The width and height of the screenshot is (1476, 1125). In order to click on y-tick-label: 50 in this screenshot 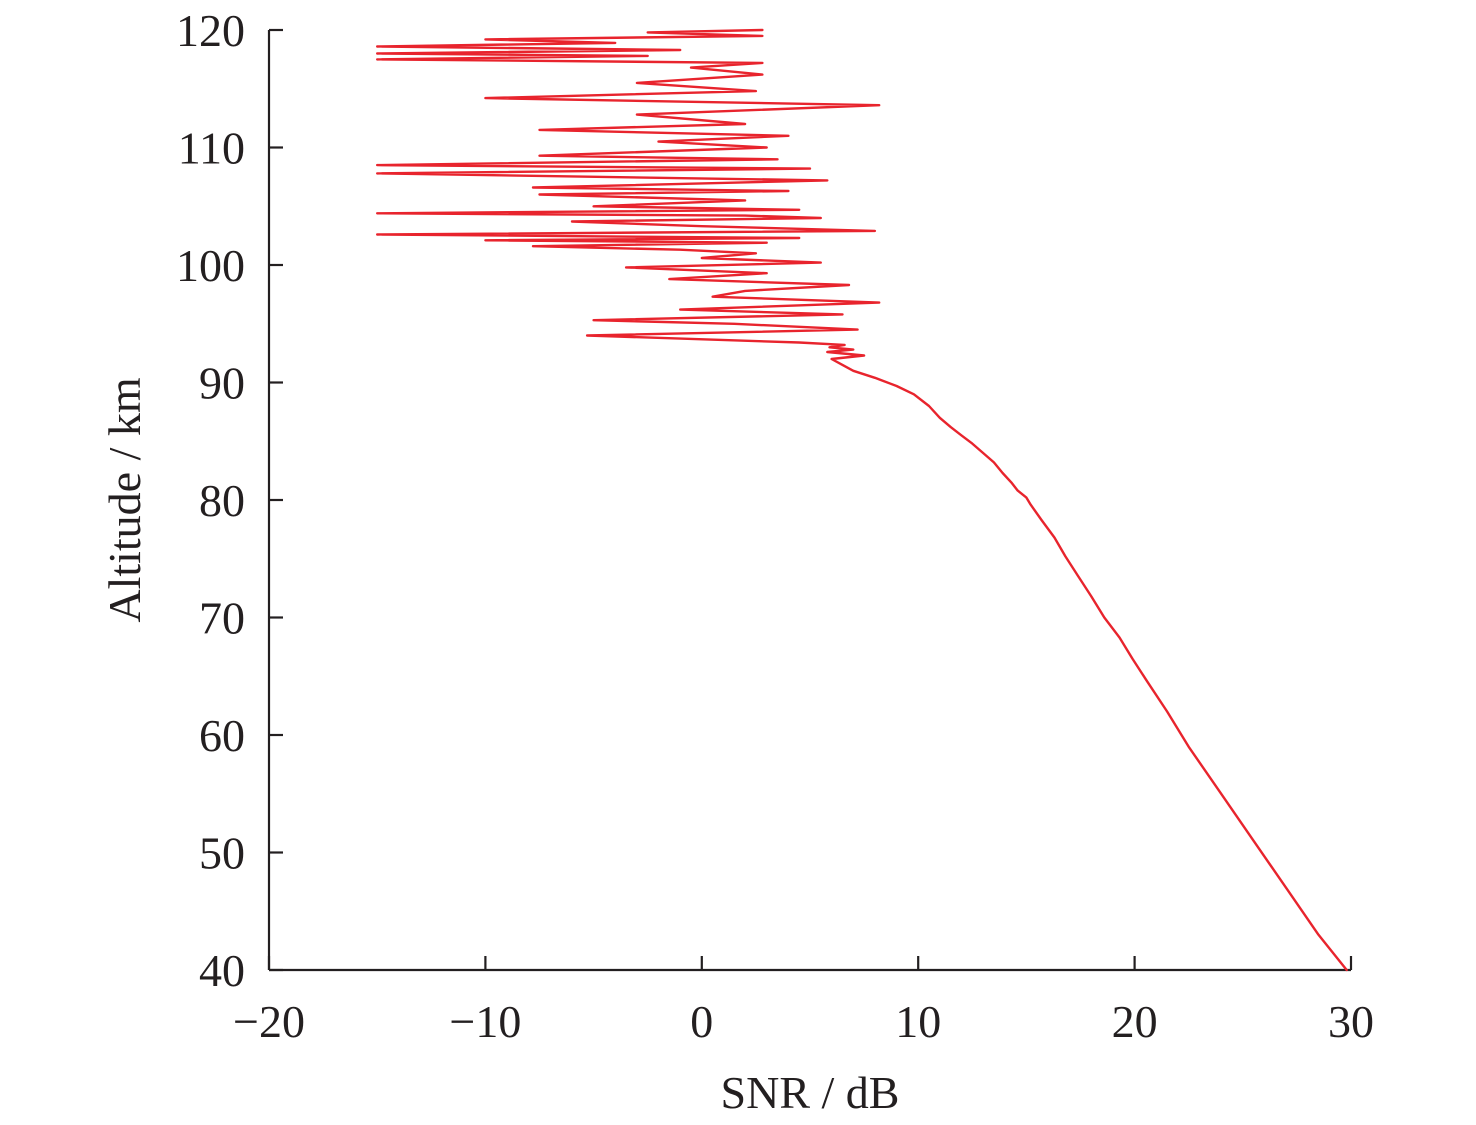, I will do `click(222, 853)`.